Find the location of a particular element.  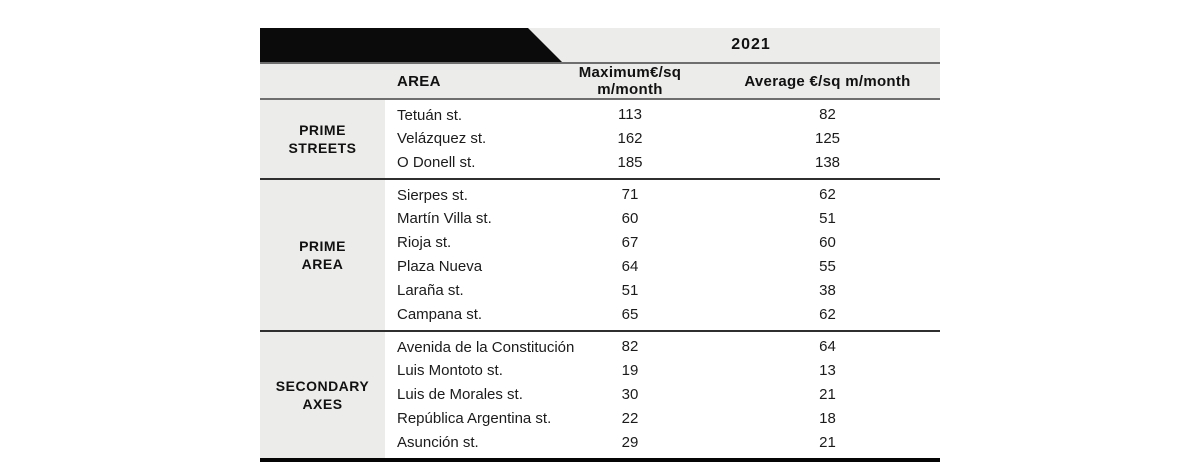

area-name: Rioja st. is located at coordinates (424, 242).